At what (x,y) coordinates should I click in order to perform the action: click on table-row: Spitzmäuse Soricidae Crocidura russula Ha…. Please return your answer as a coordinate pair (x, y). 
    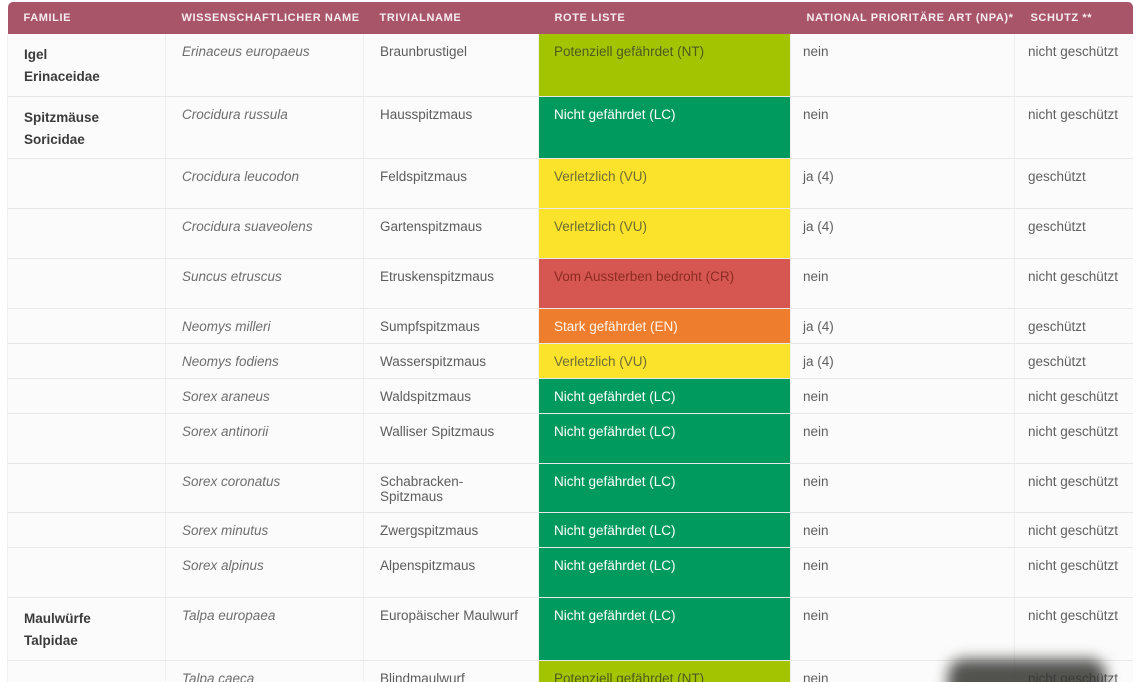
    Looking at the image, I should click on (570, 128).